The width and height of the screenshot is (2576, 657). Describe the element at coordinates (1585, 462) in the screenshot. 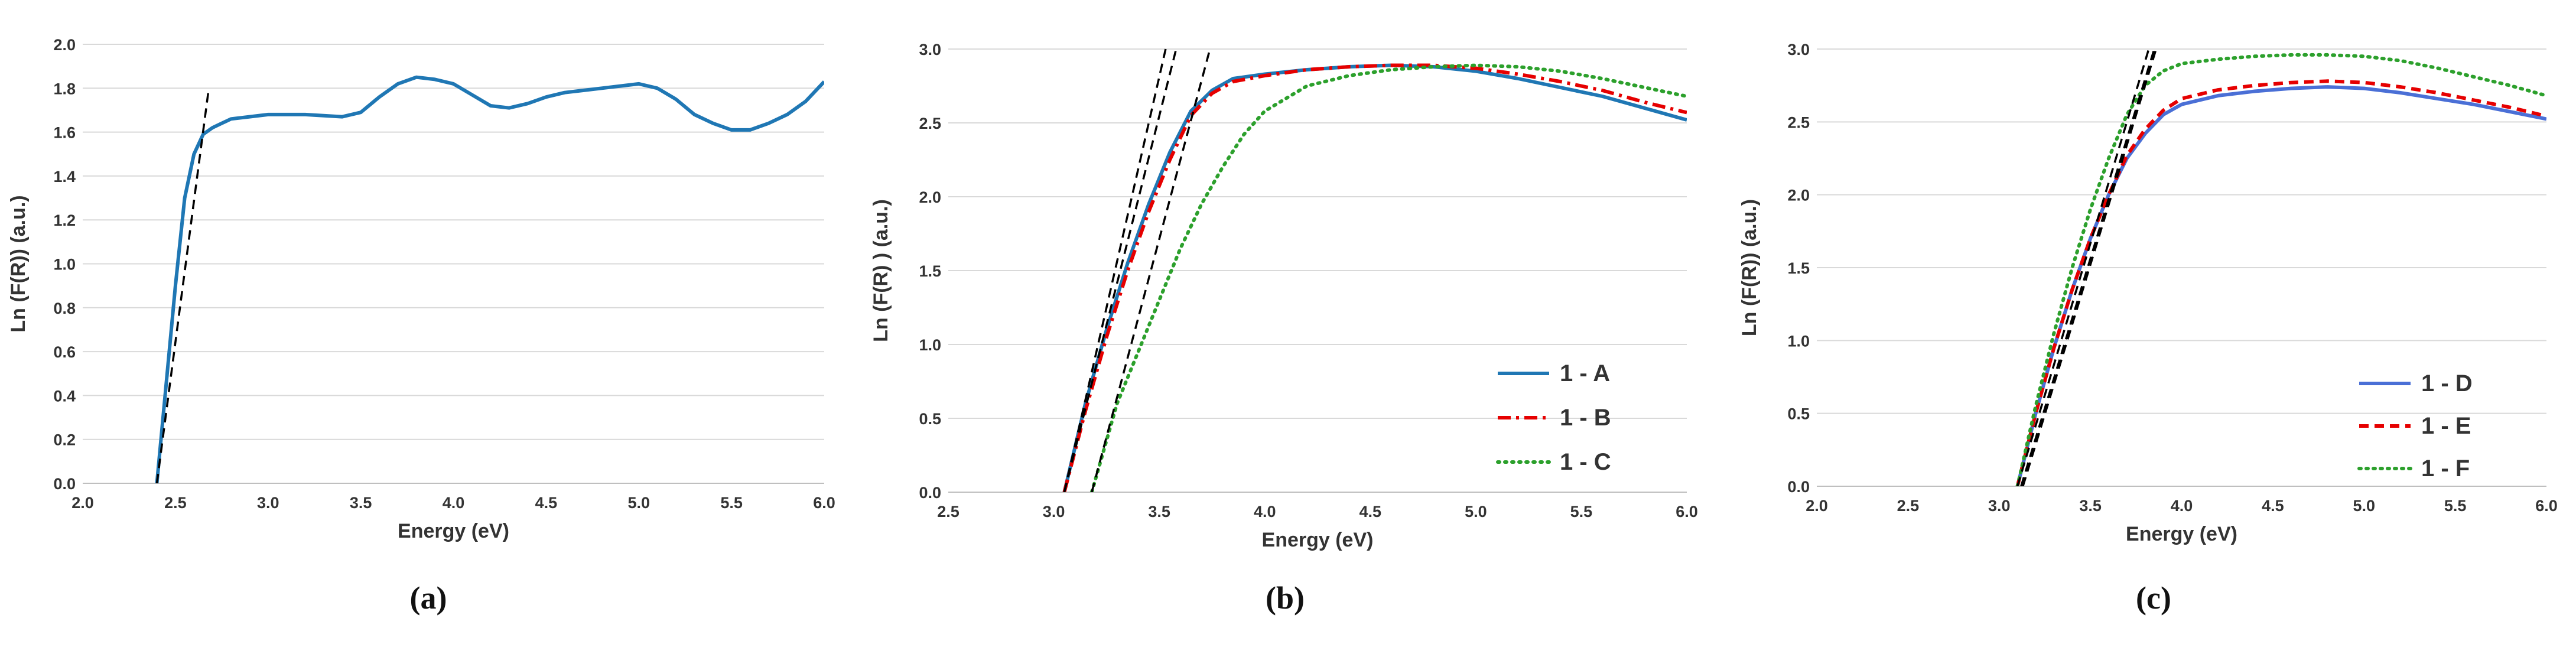

I see `legend-label: 1 - C` at that location.